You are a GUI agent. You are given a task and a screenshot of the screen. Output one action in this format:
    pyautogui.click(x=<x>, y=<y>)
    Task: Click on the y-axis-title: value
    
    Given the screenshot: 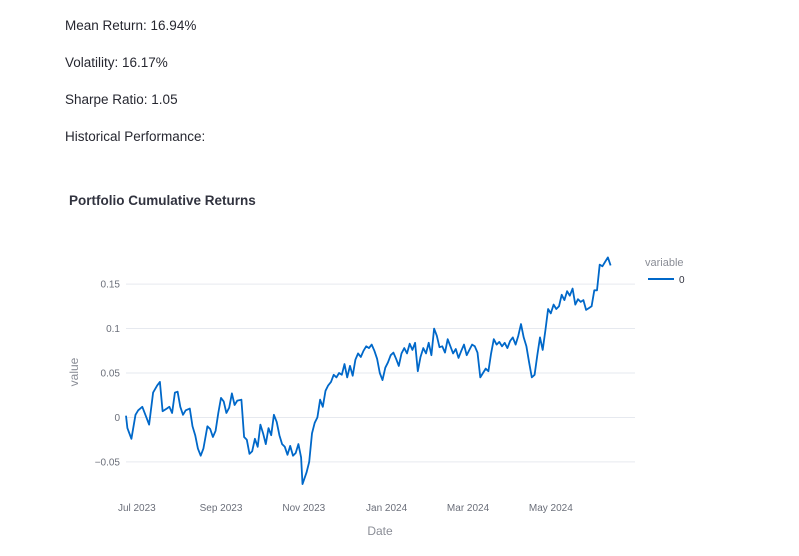 What is the action you would take?
    pyautogui.click(x=74, y=371)
    